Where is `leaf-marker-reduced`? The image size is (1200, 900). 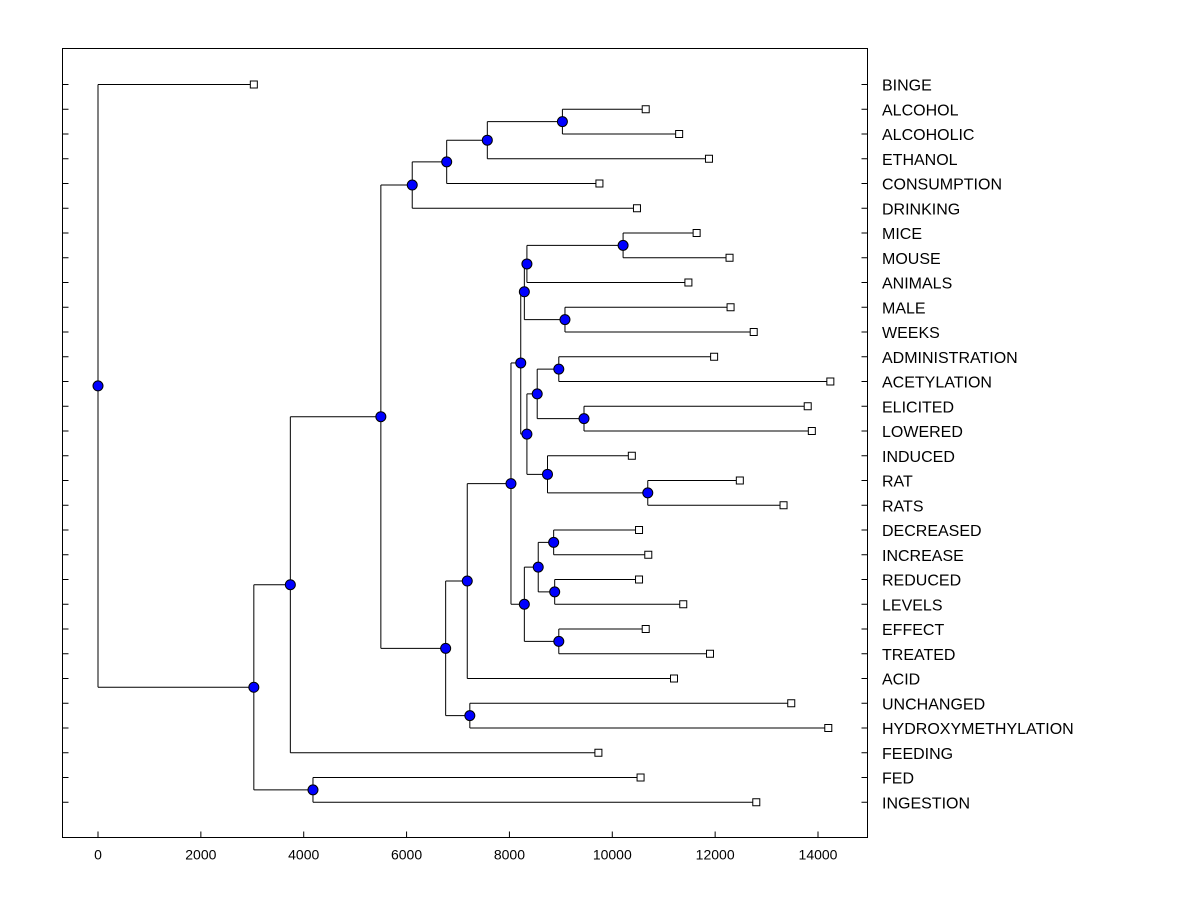 leaf-marker-reduced is located at coordinates (639, 579).